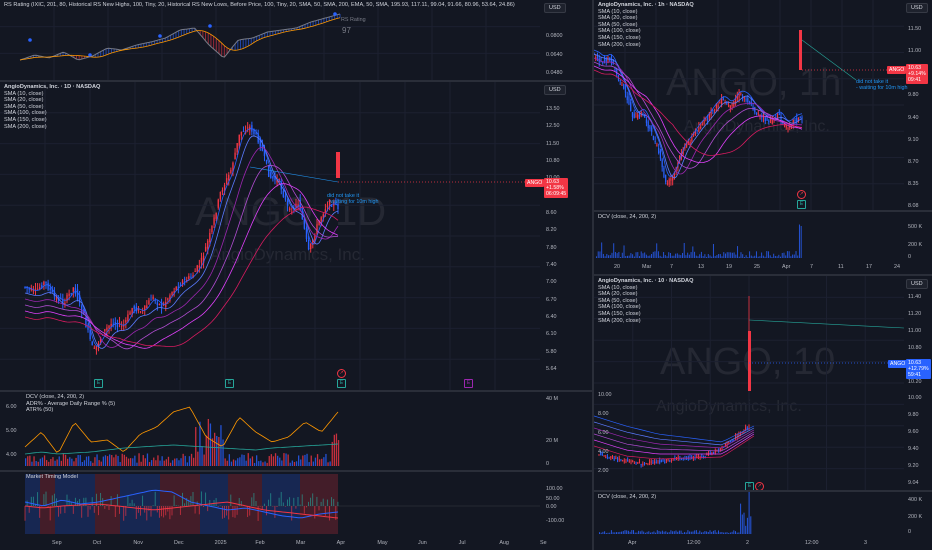 This screenshot has height=550, width=932. I want to click on price-scale-label: 12.50, so click(553, 126).